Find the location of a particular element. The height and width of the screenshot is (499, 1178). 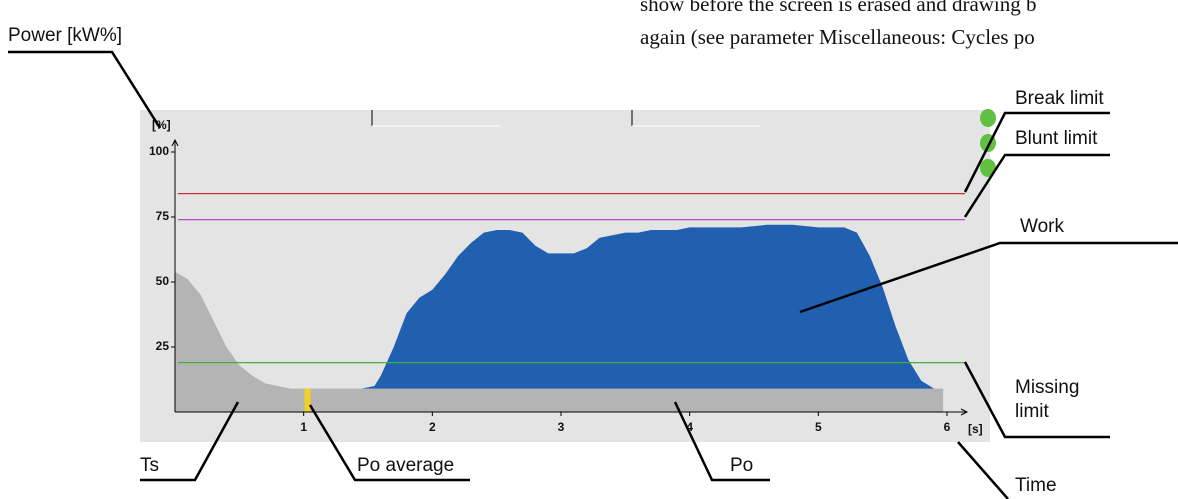

callout-label: Ts is located at coordinates (149, 465).